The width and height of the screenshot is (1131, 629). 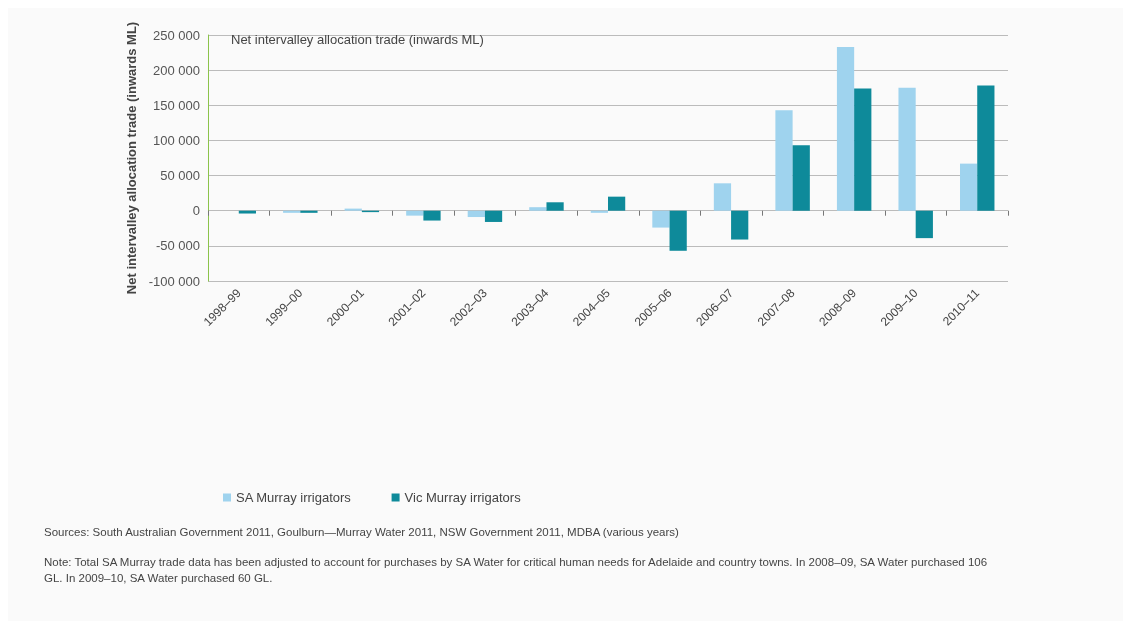 I want to click on y-tick-label: 100 000, so click(x=176, y=140).